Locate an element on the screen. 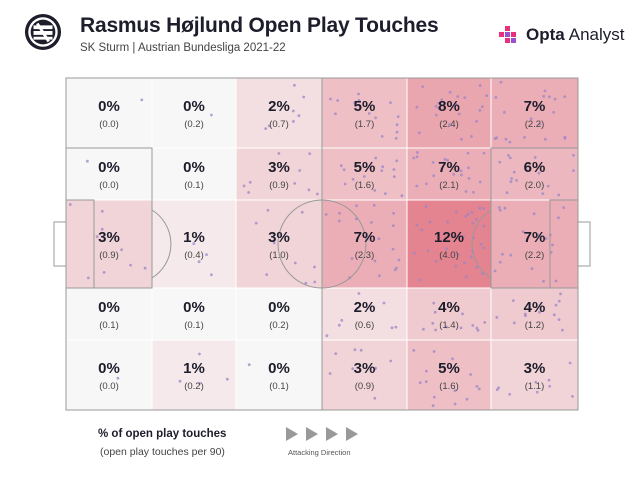  sk-sturm-crest-icon is located at coordinates (43, 32).